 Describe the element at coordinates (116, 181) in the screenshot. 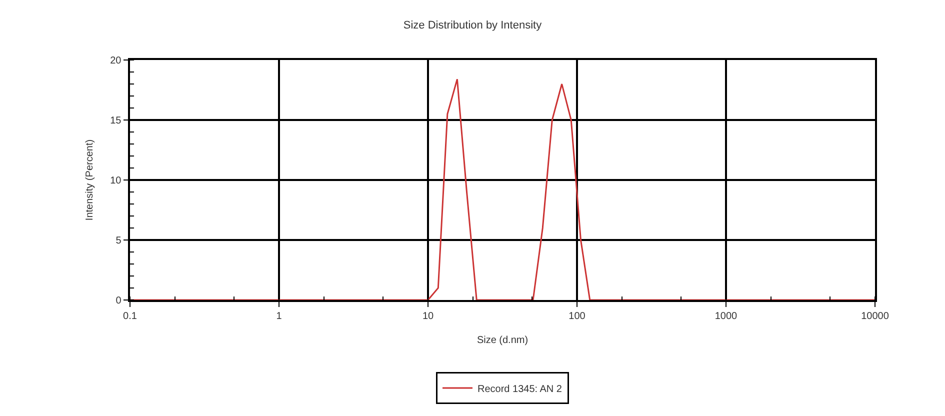

I see `y-tick-label: 10` at that location.